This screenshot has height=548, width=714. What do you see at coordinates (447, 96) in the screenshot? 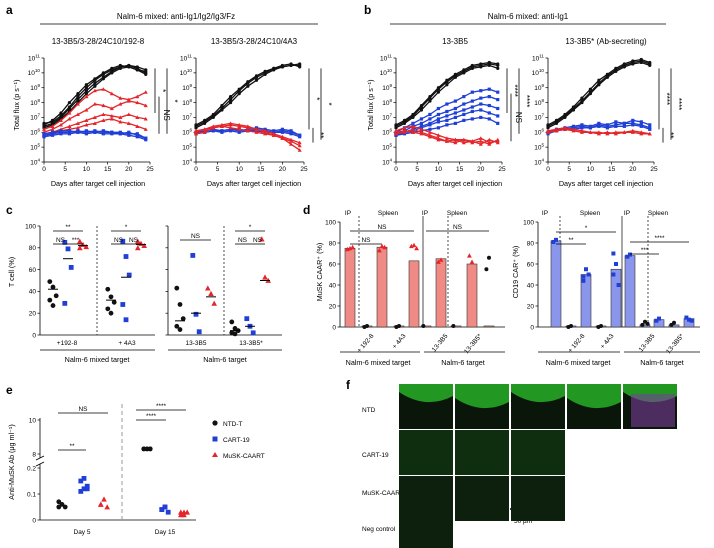
I see `b-left-black-line` at bounding box center [447, 96].